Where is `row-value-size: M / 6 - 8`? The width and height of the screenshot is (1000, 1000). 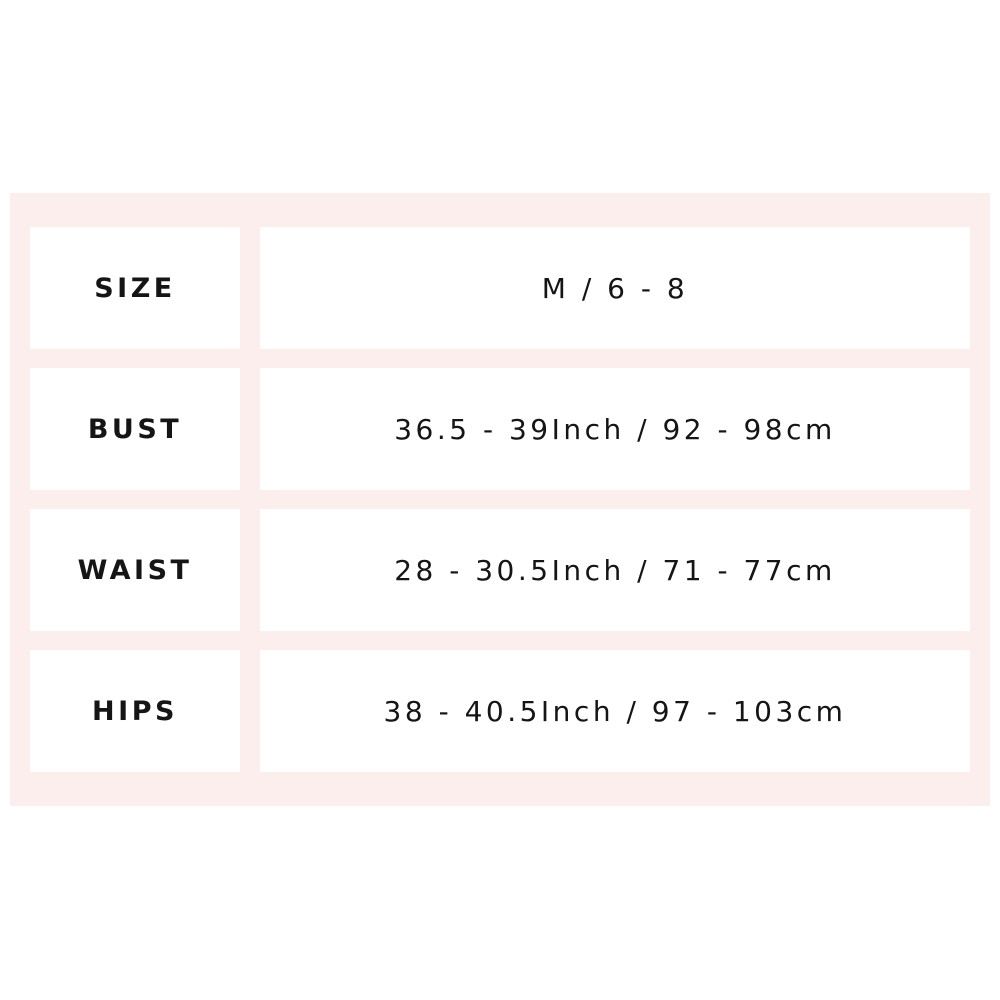 row-value-size: M / 6 - 8 is located at coordinates (615, 288).